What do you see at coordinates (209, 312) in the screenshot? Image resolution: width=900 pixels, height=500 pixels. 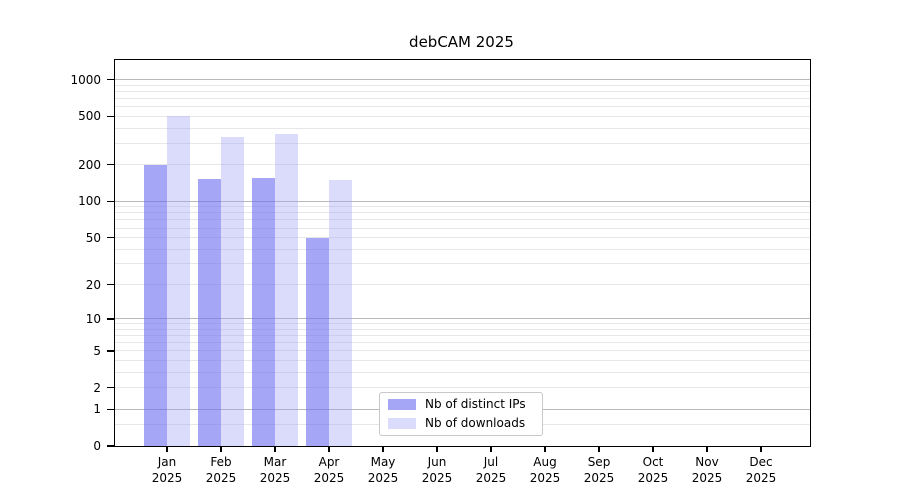 I see `bar-feb-distinct-ips` at bounding box center [209, 312].